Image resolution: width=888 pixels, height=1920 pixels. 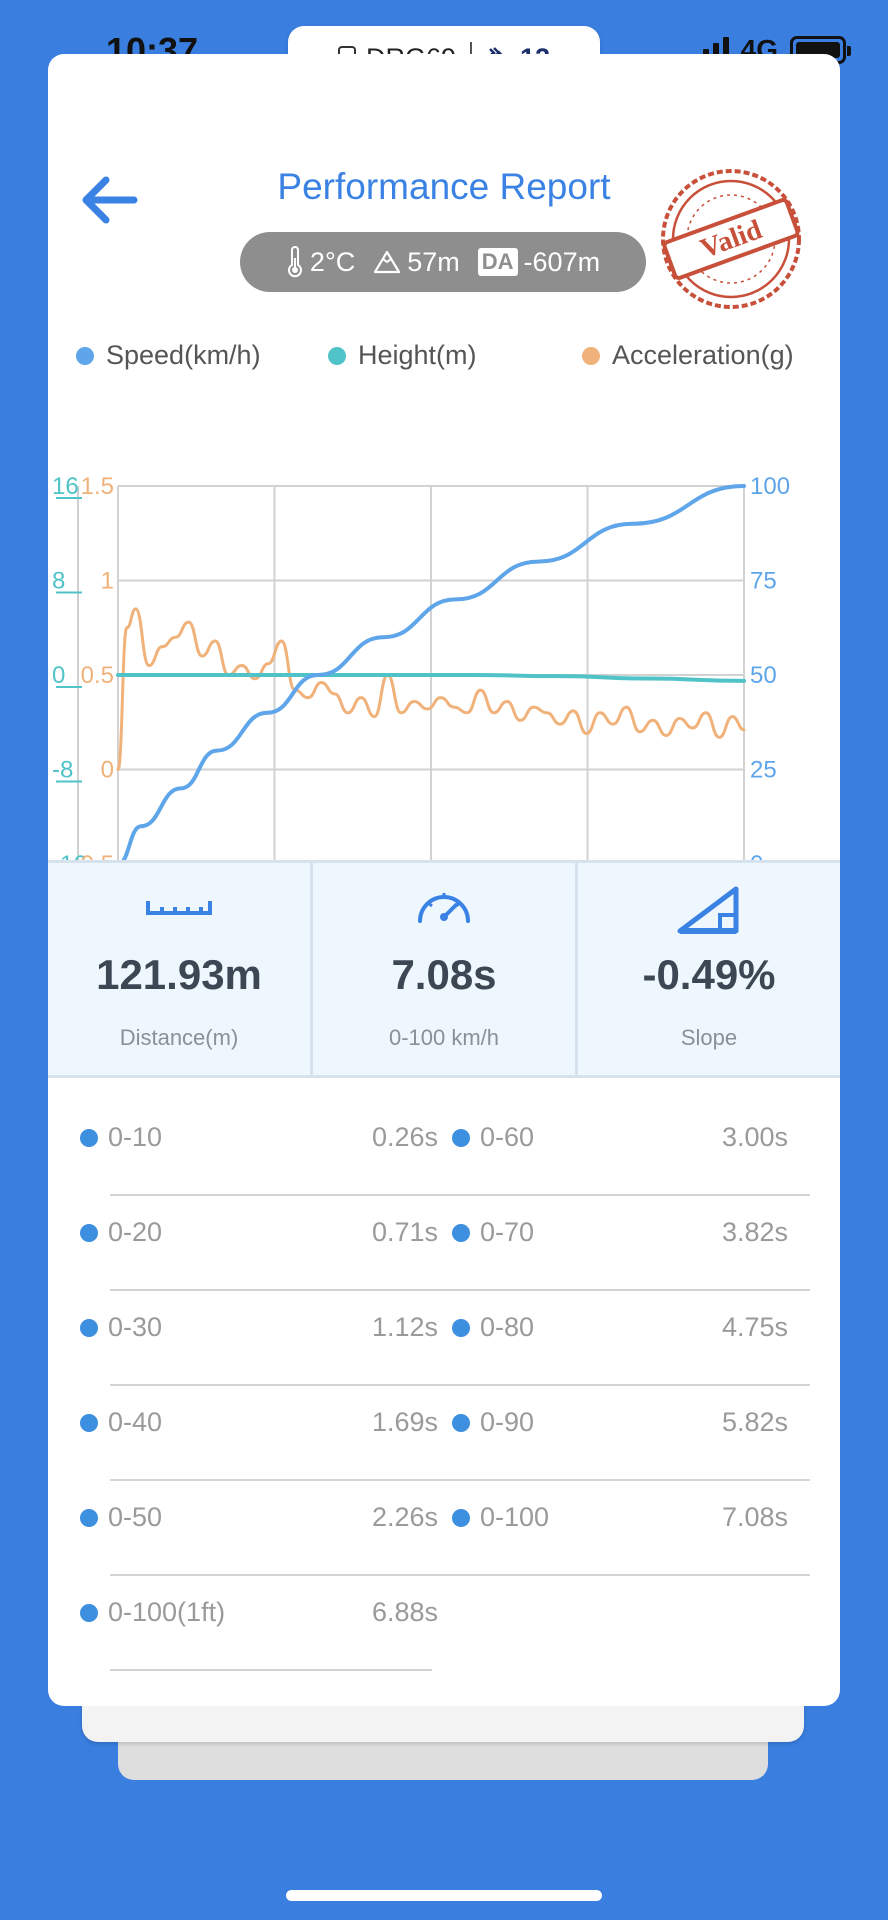 I want to click on temperature-value: 2°C, so click(x=332, y=261).